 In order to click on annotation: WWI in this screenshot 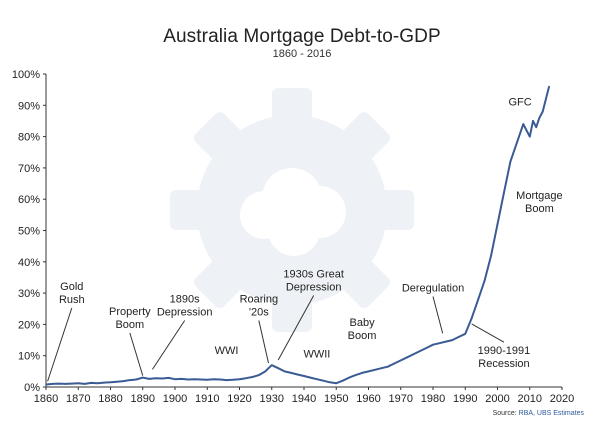, I will do `click(227, 351)`.